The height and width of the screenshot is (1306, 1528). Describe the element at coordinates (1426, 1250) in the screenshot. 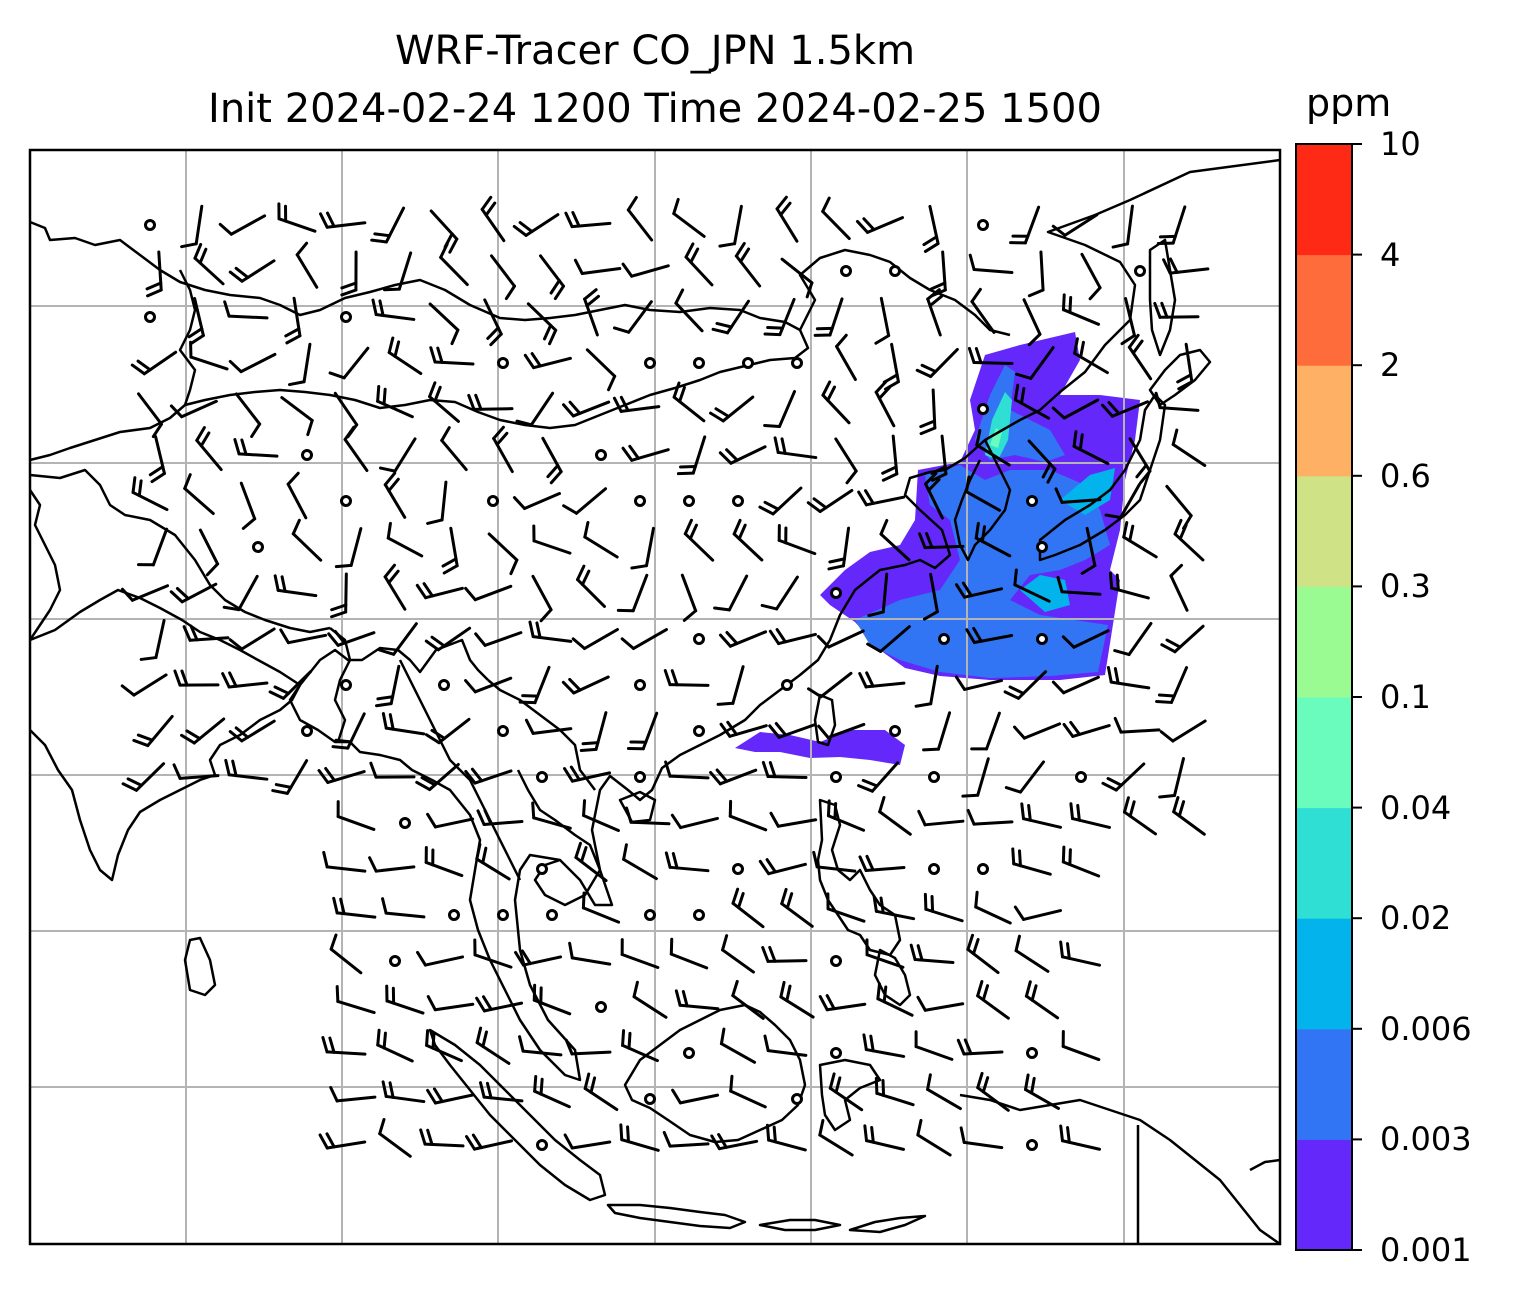

I see `colorbar-tick-label: 0.001` at that location.